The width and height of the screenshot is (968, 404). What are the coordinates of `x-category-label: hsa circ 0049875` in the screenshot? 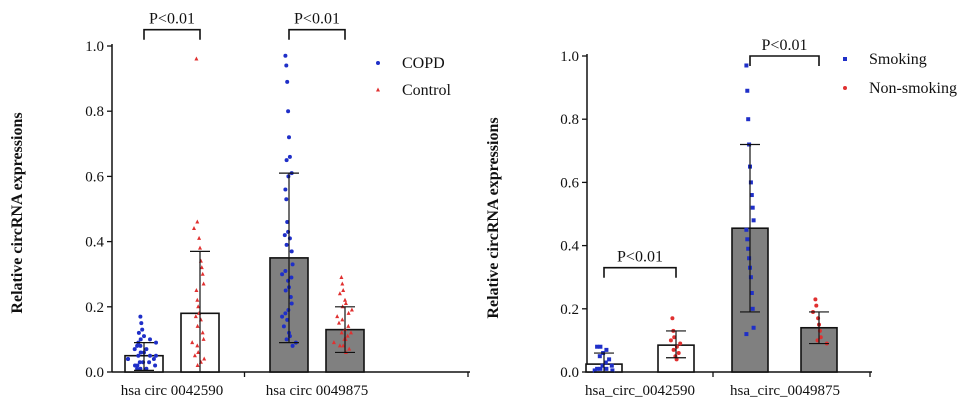 It's located at (317, 391).